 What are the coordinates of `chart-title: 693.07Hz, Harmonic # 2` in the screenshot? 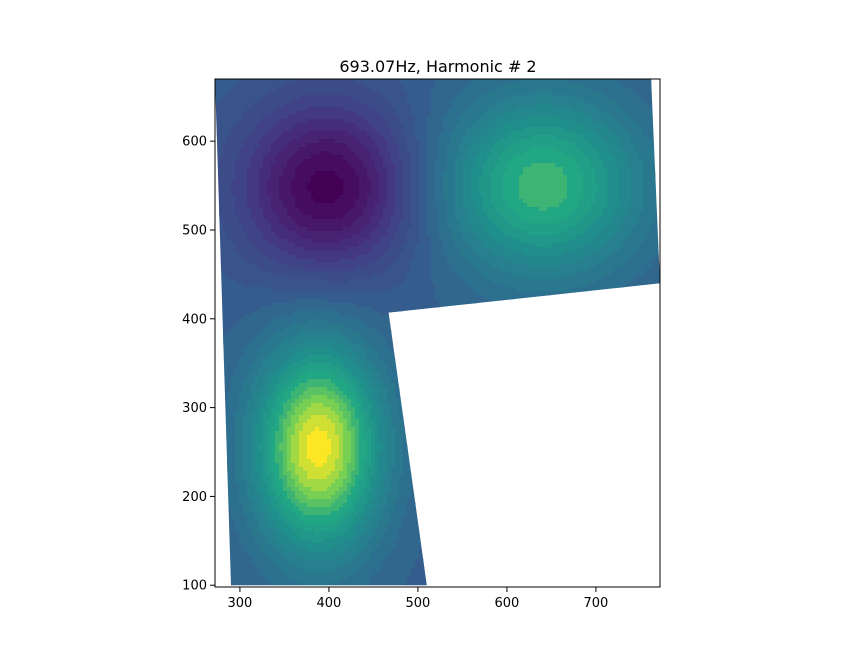 It's located at (437, 66).